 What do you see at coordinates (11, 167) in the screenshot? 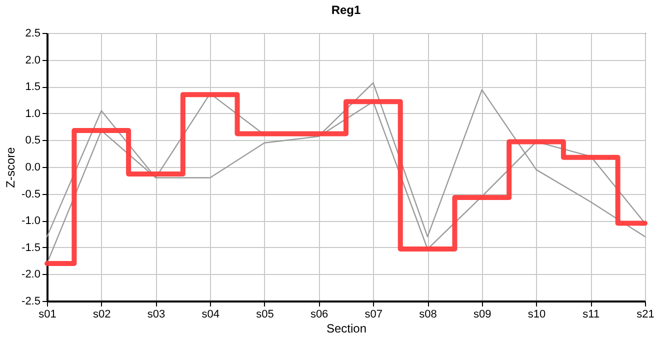
I see `y-axis-title: Z-score` at bounding box center [11, 167].